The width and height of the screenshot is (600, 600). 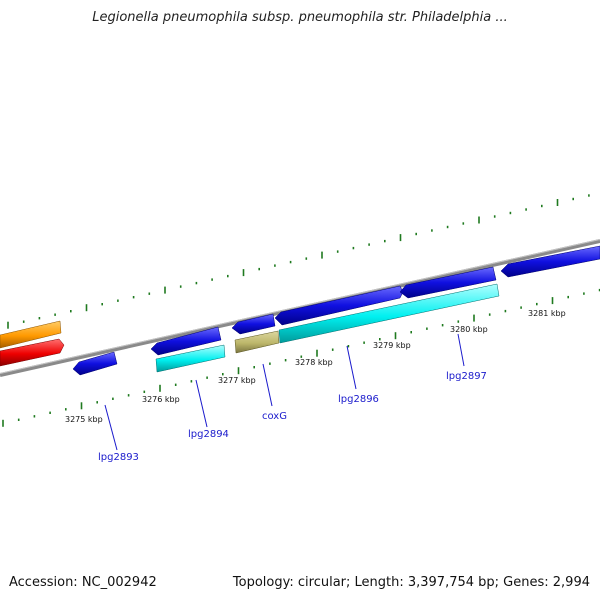 I want to click on scale-label: 3279 kbp, so click(x=392, y=345).